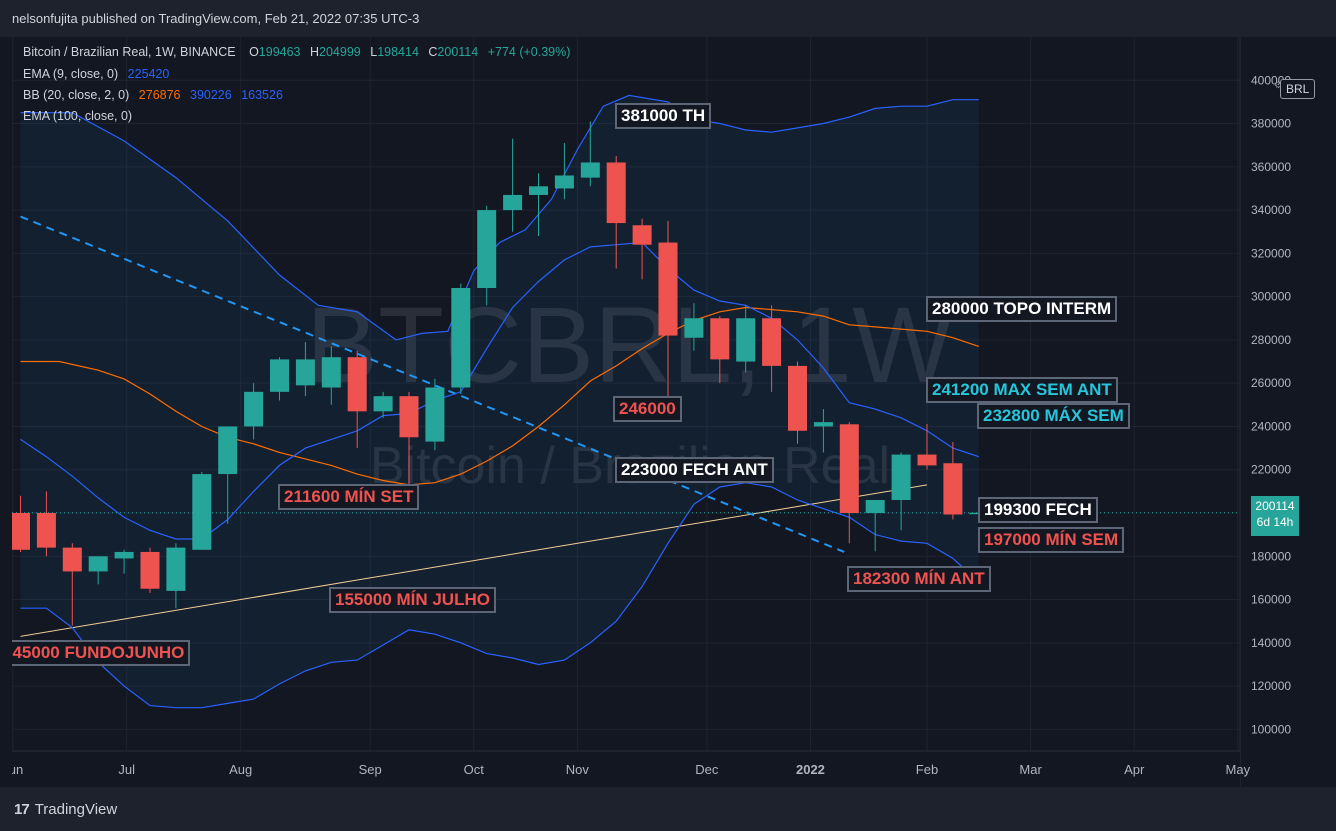 This screenshot has width=1336, height=831. Describe the element at coordinates (1271, 556) in the screenshot. I see `price-tick-label: 180000` at that location.